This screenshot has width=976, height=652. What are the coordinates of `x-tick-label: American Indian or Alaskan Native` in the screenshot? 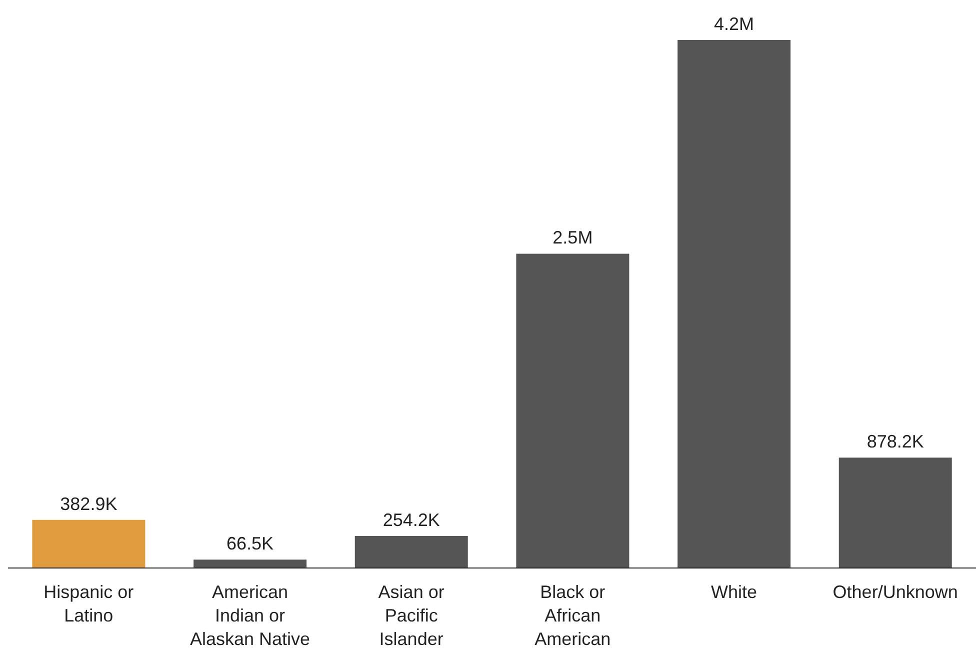 It's located at (250, 615).